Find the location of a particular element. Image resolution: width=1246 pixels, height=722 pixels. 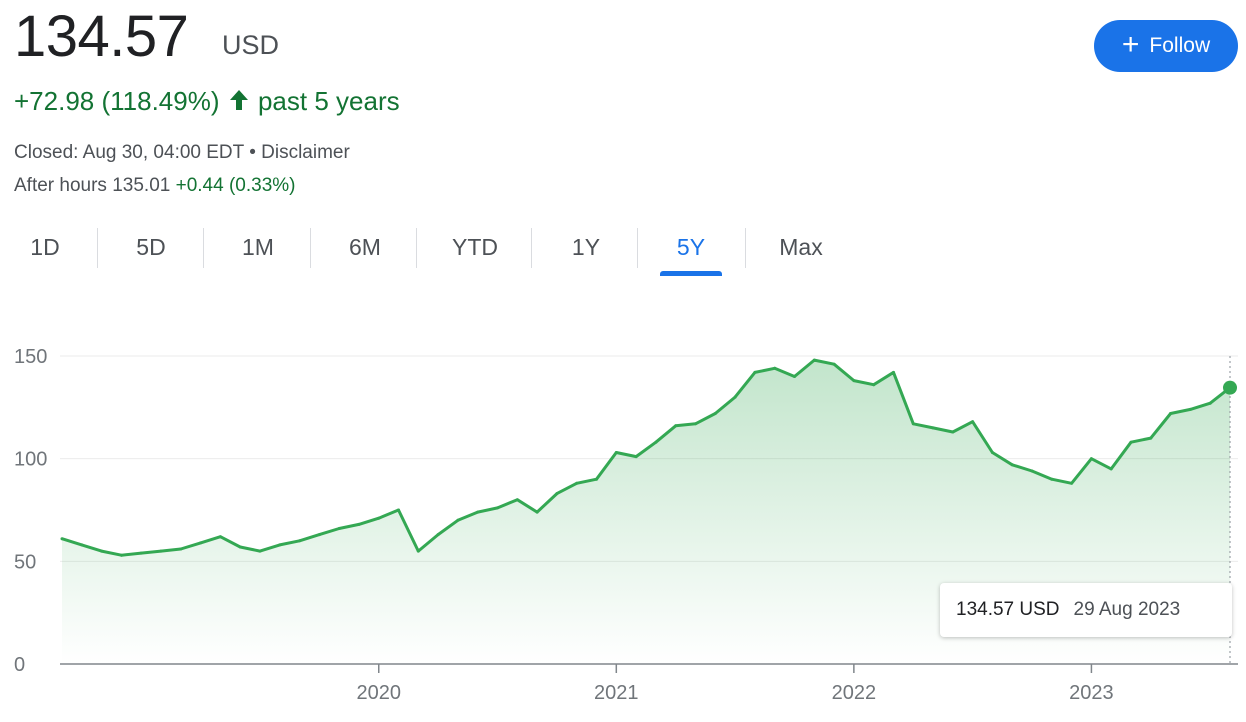

plus-icon: + is located at coordinates (1130, 44).